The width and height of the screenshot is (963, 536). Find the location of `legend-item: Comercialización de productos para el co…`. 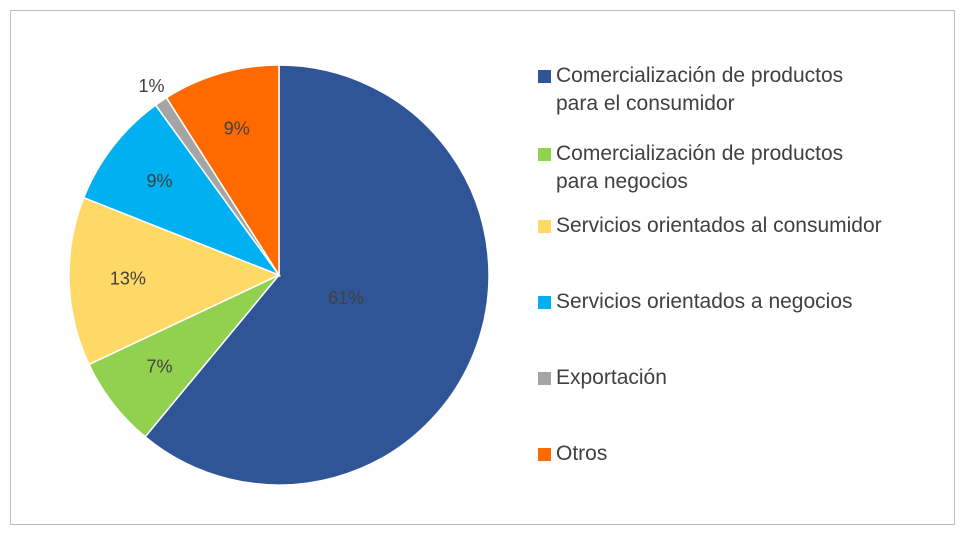

legend-item: Comercialización de productos para el co… is located at coordinates (712, 90).